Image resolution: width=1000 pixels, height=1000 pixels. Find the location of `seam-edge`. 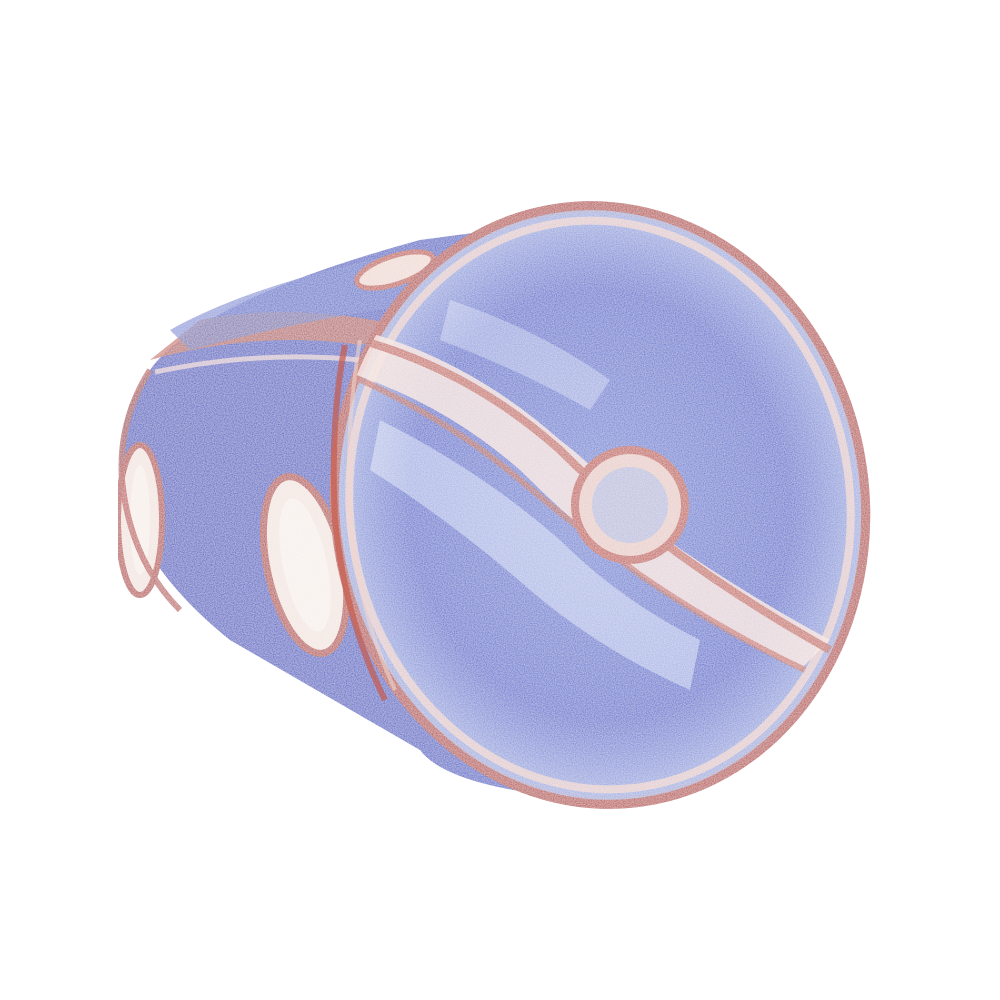

seam-edge is located at coordinates (363, 520).